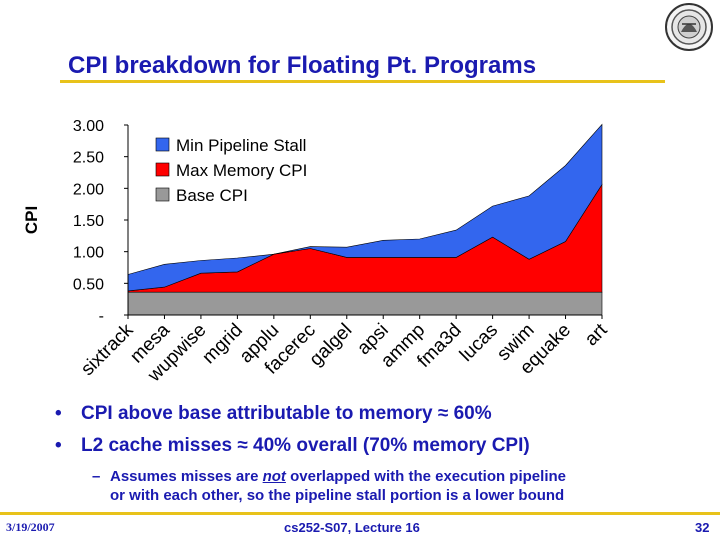  I want to click on emphasis-not: not, so click(274, 476).